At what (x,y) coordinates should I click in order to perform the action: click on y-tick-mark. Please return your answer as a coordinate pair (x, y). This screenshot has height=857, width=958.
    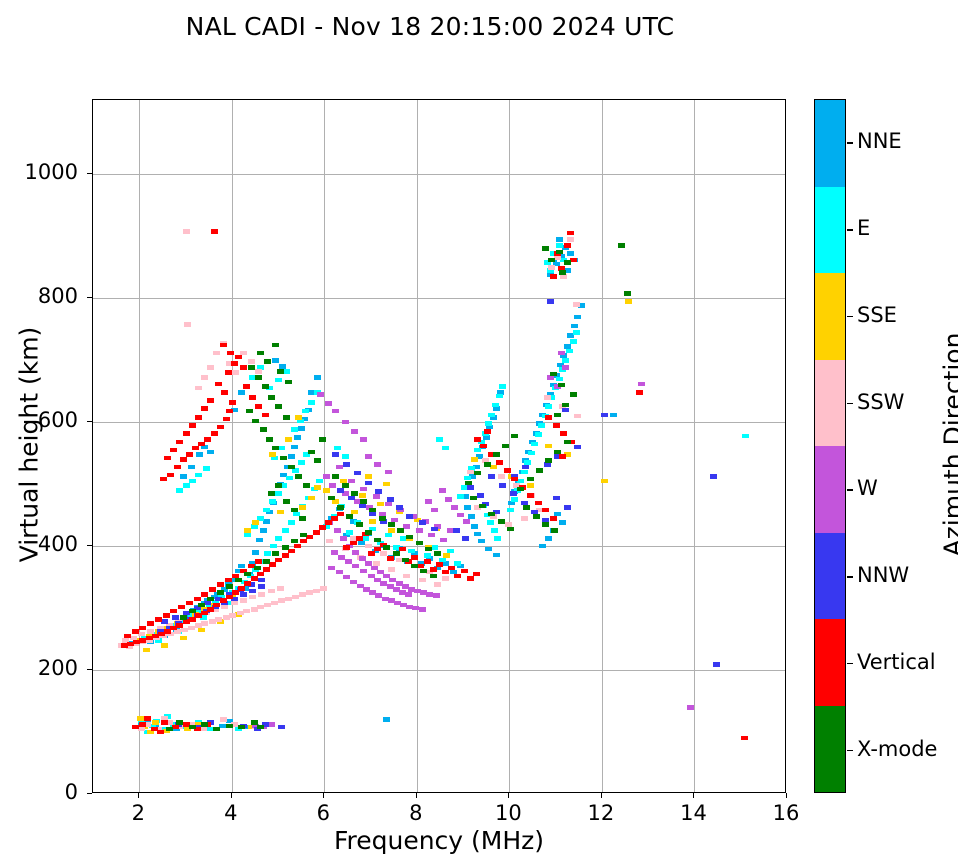
    Looking at the image, I should click on (89, 174).